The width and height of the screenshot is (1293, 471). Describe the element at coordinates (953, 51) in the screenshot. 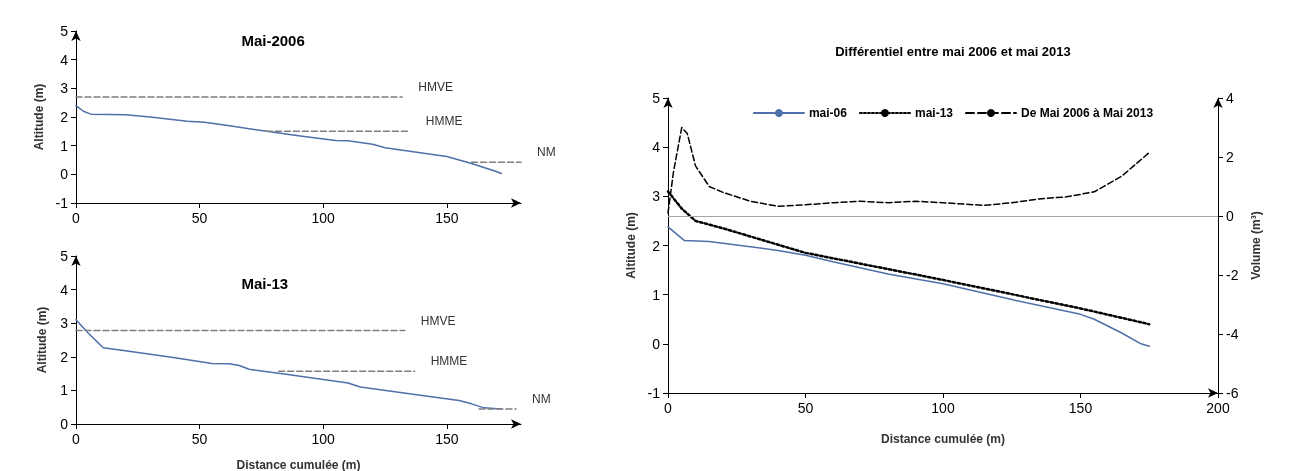

I see `chart-title: Différentiel entre mai 2006 et mai 2013` at that location.